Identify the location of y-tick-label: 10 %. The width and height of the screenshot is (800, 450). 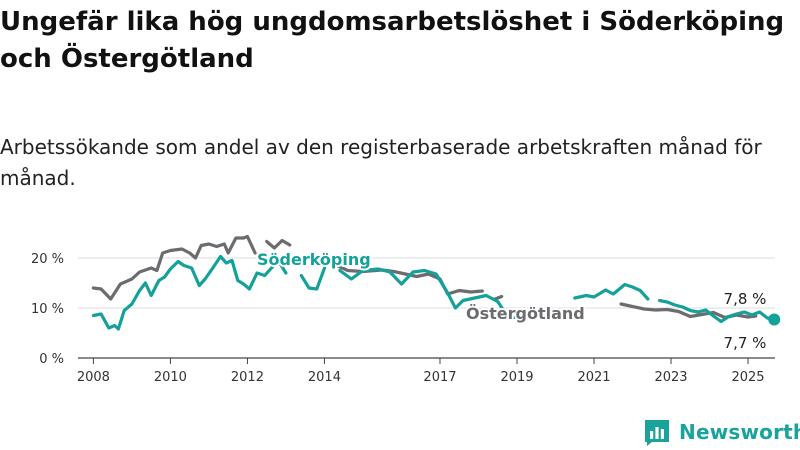
(47, 309).